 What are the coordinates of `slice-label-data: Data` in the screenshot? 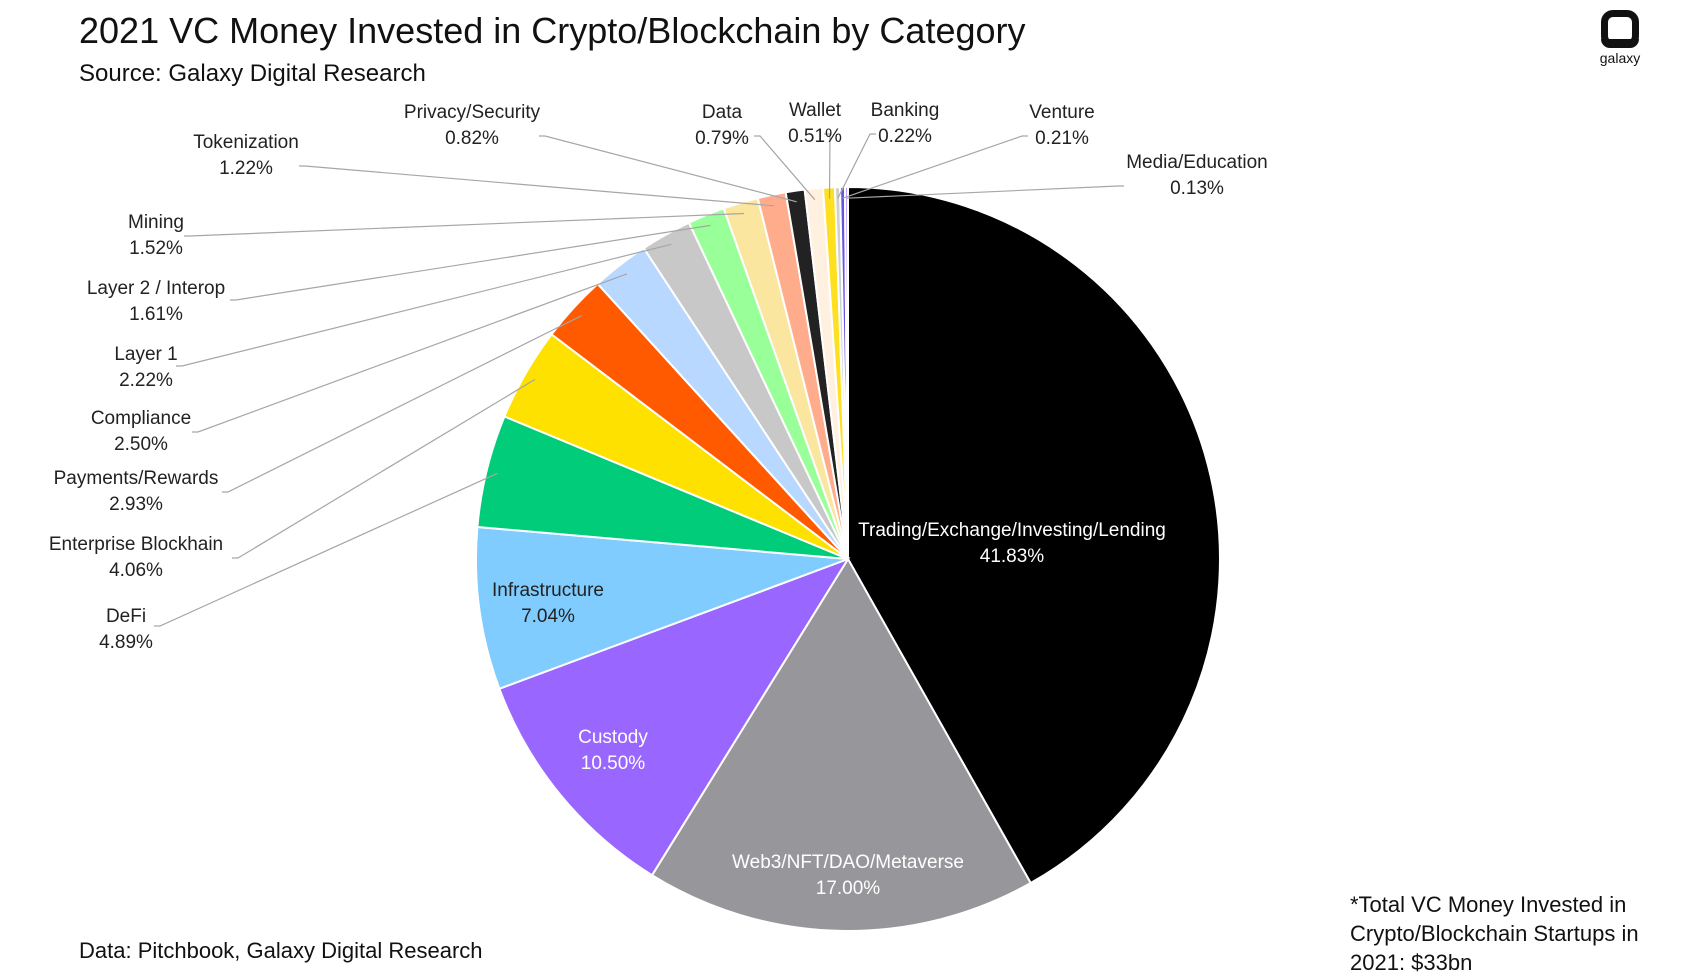 It's located at (722, 112).